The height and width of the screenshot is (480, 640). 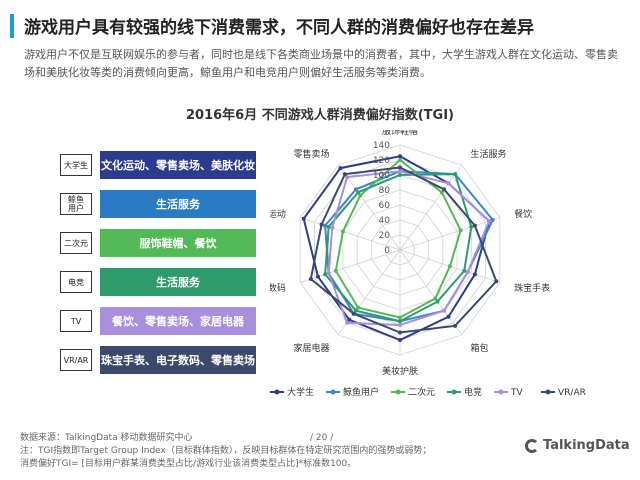 What do you see at coordinates (106, 438) in the screenshot?
I see `footer-source: 数据来源：TalkingData 移动数据研究中心` at bounding box center [106, 438].